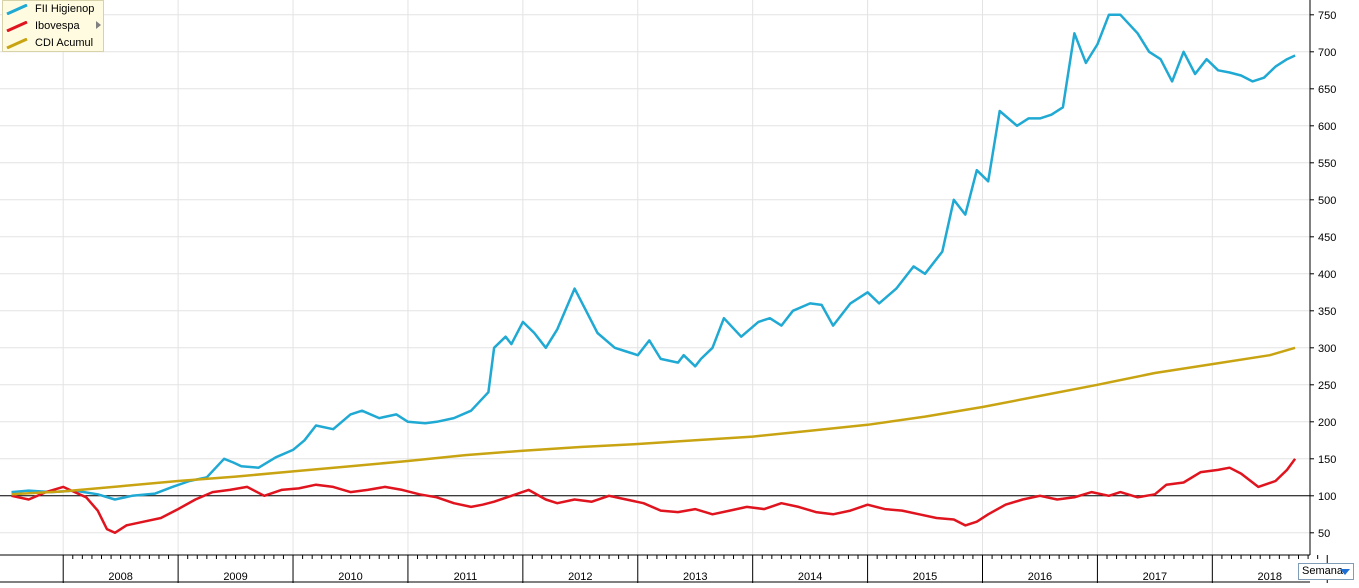  Describe the element at coordinates (1155, 577) in the screenshot. I see `x-tick-label: 2017` at that location.